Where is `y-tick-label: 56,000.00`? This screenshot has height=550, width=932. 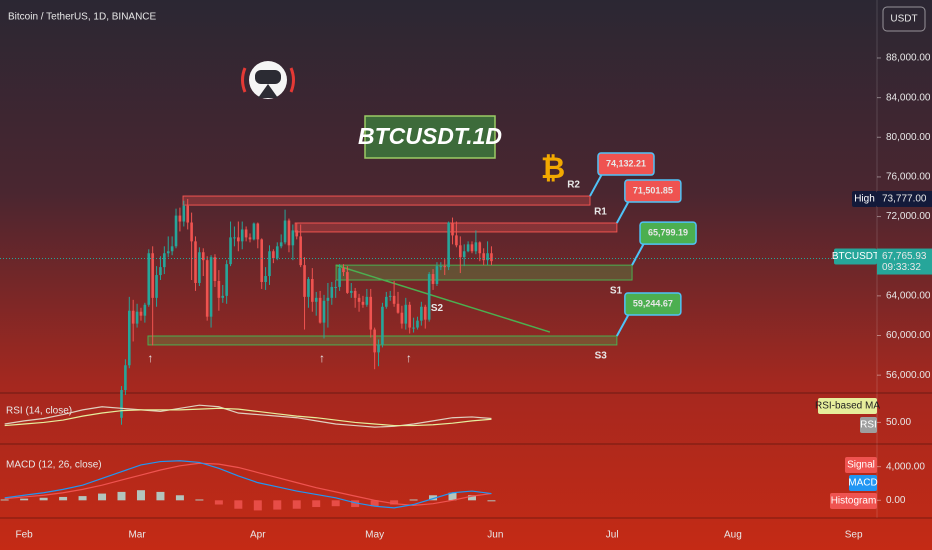 y-tick-label: 56,000.00 is located at coordinates (908, 375).